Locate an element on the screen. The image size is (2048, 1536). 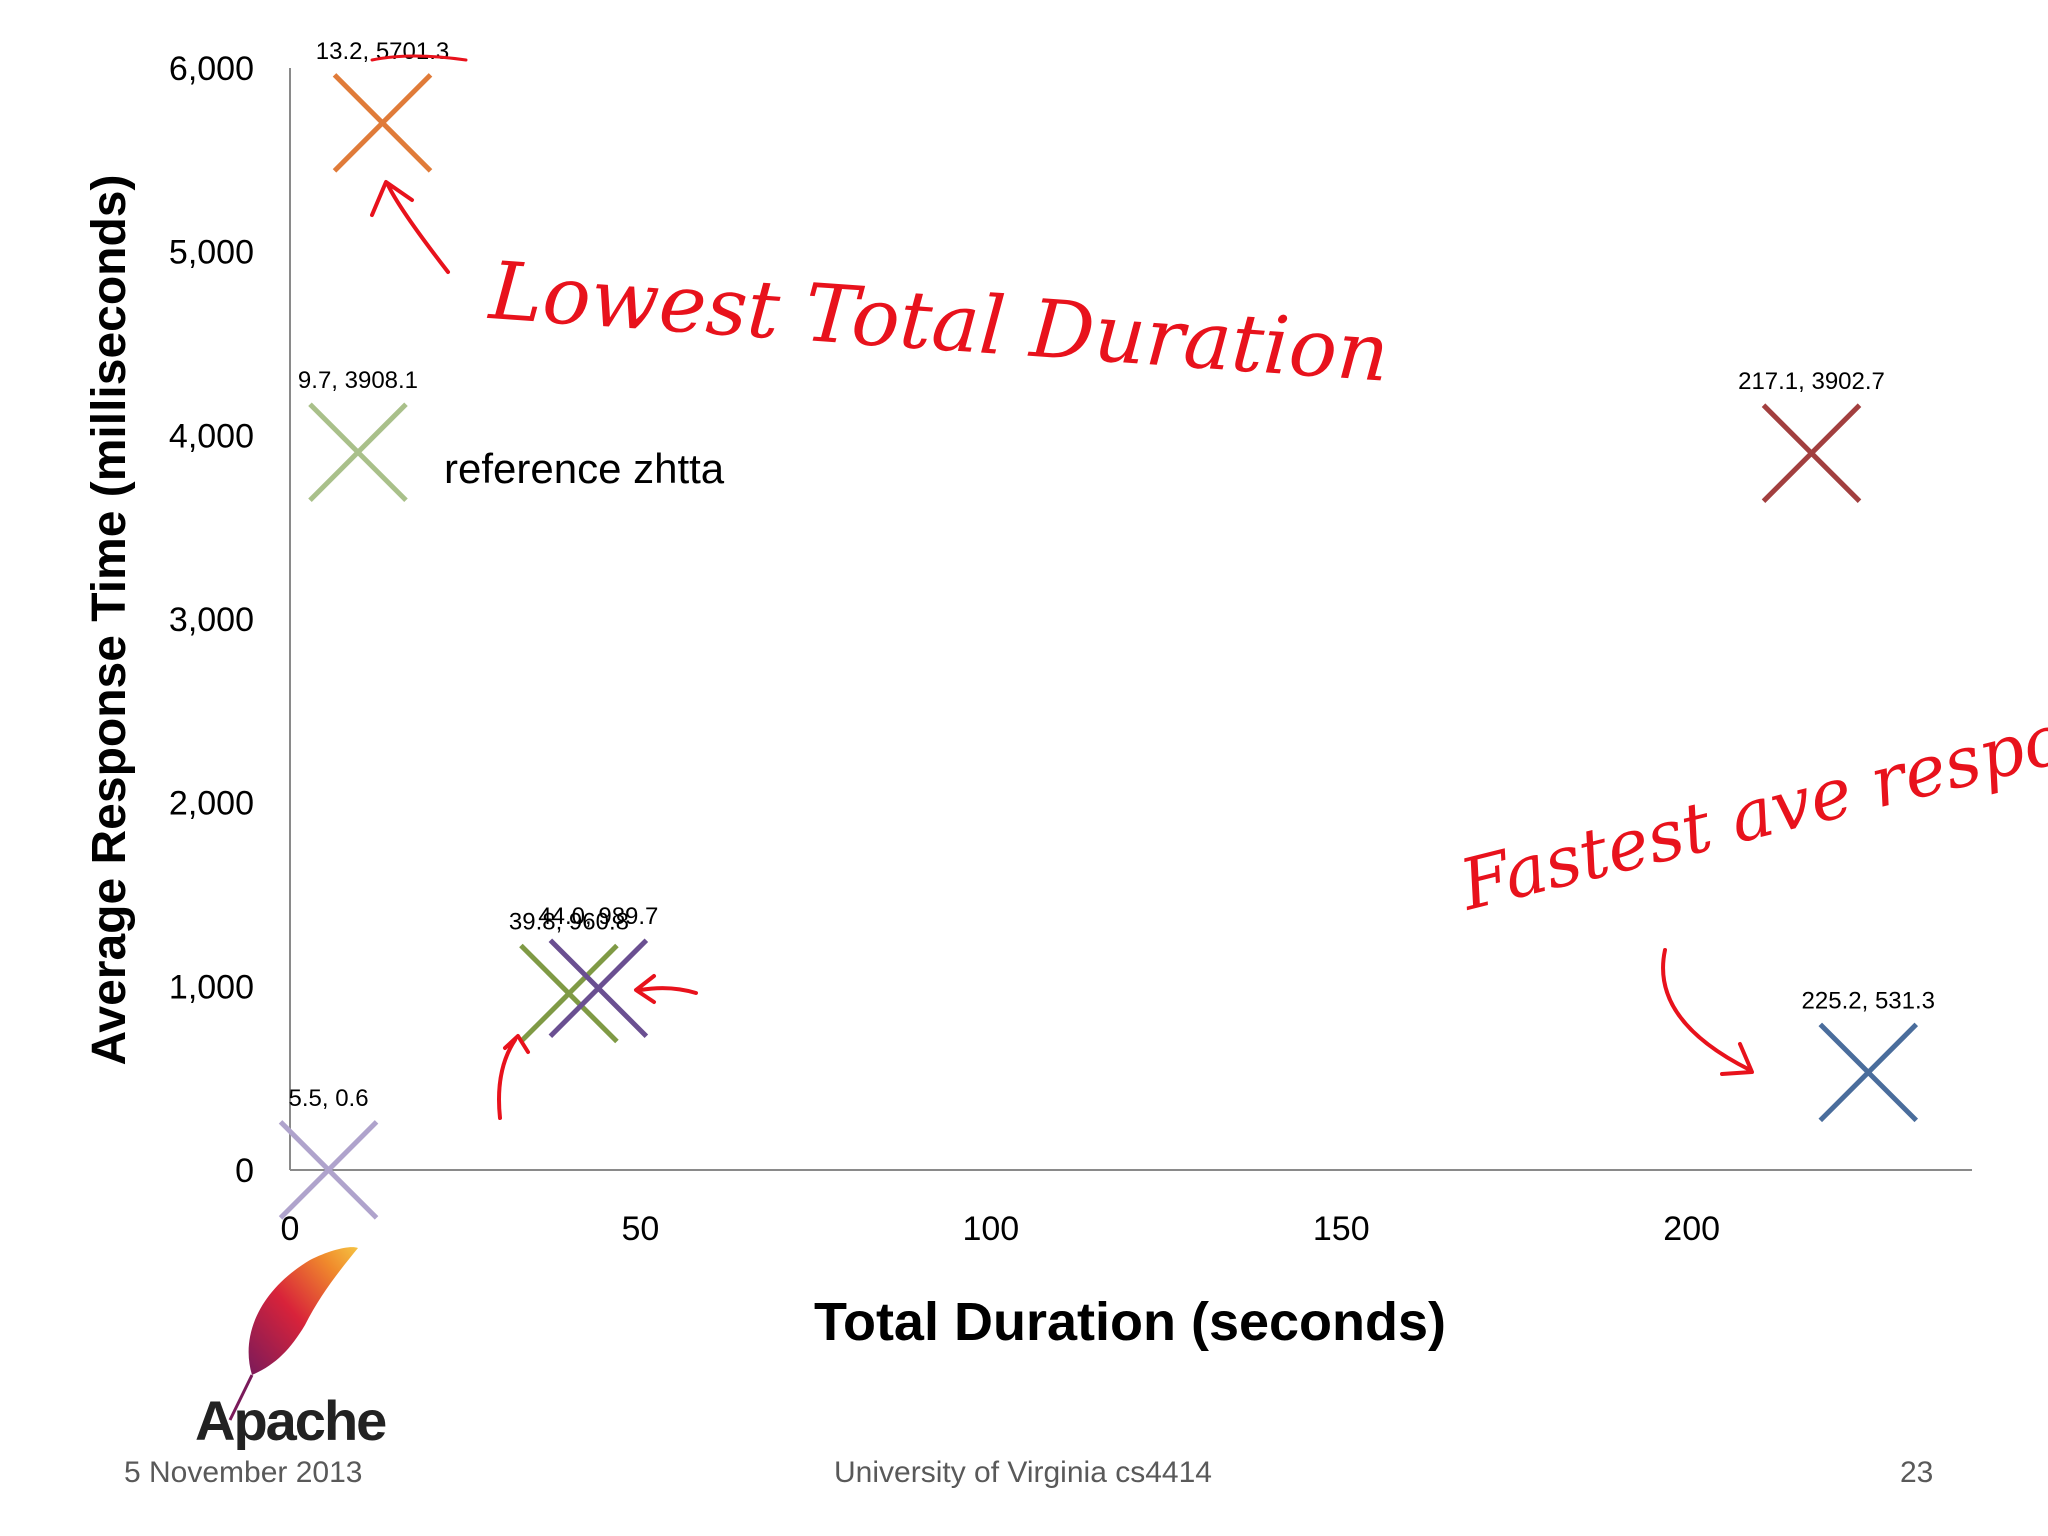
y-tick-label: 2,000 is located at coordinates (211, 804).